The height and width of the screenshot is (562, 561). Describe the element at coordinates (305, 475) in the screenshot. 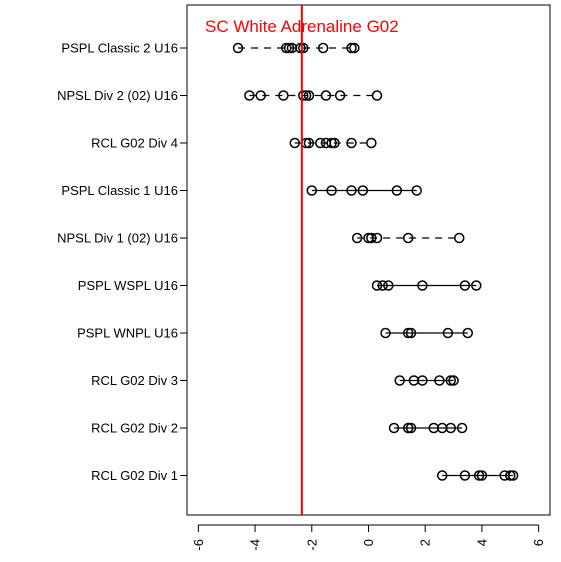

I see `category-row: RCL G02 Div 1` at that location.